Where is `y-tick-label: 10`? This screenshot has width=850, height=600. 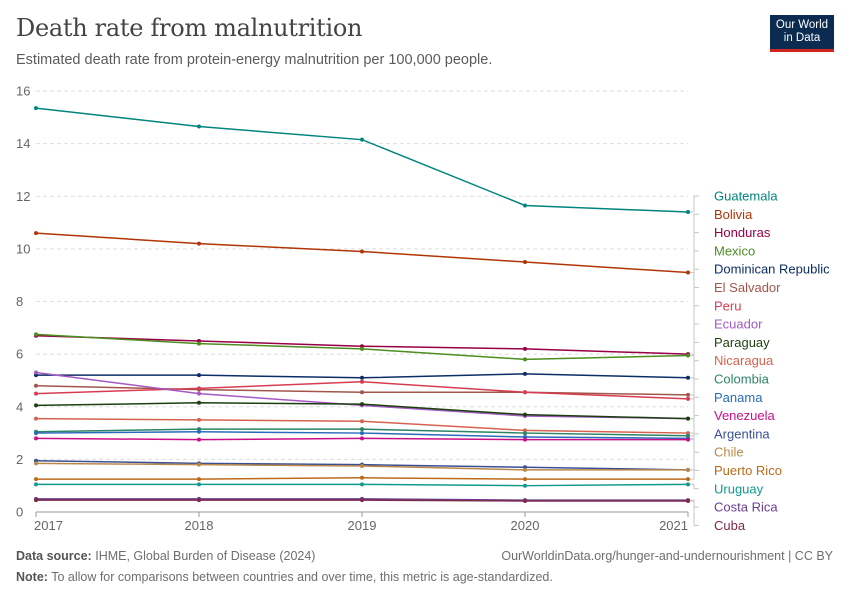 y-tick-label: 10 is located at coordinates (23, 248).